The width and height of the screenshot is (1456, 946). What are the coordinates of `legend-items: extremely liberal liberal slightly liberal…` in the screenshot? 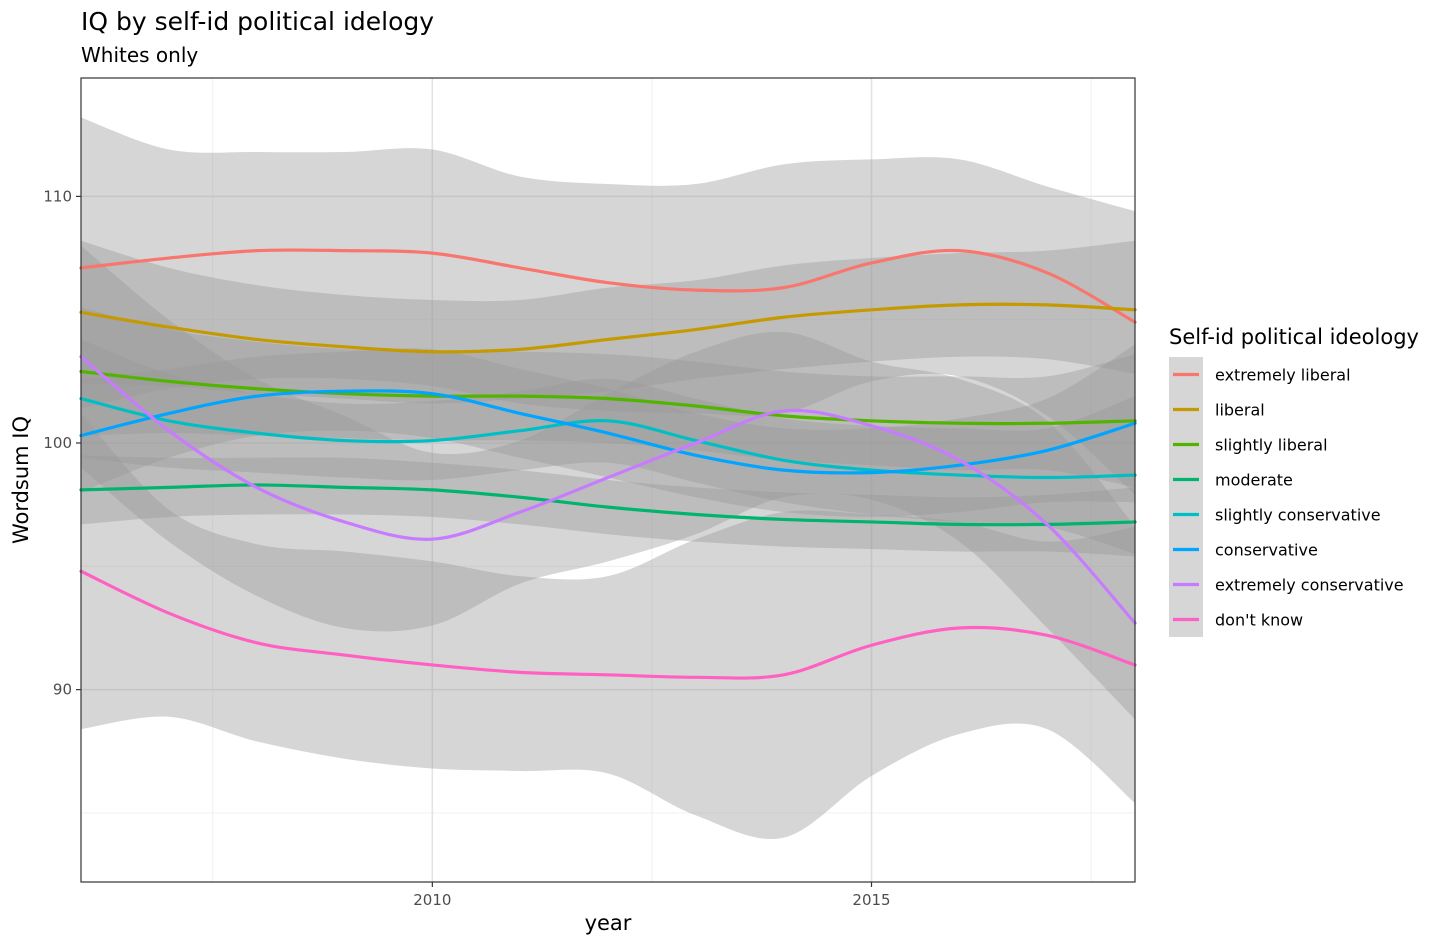 It's located at (1286, 497).